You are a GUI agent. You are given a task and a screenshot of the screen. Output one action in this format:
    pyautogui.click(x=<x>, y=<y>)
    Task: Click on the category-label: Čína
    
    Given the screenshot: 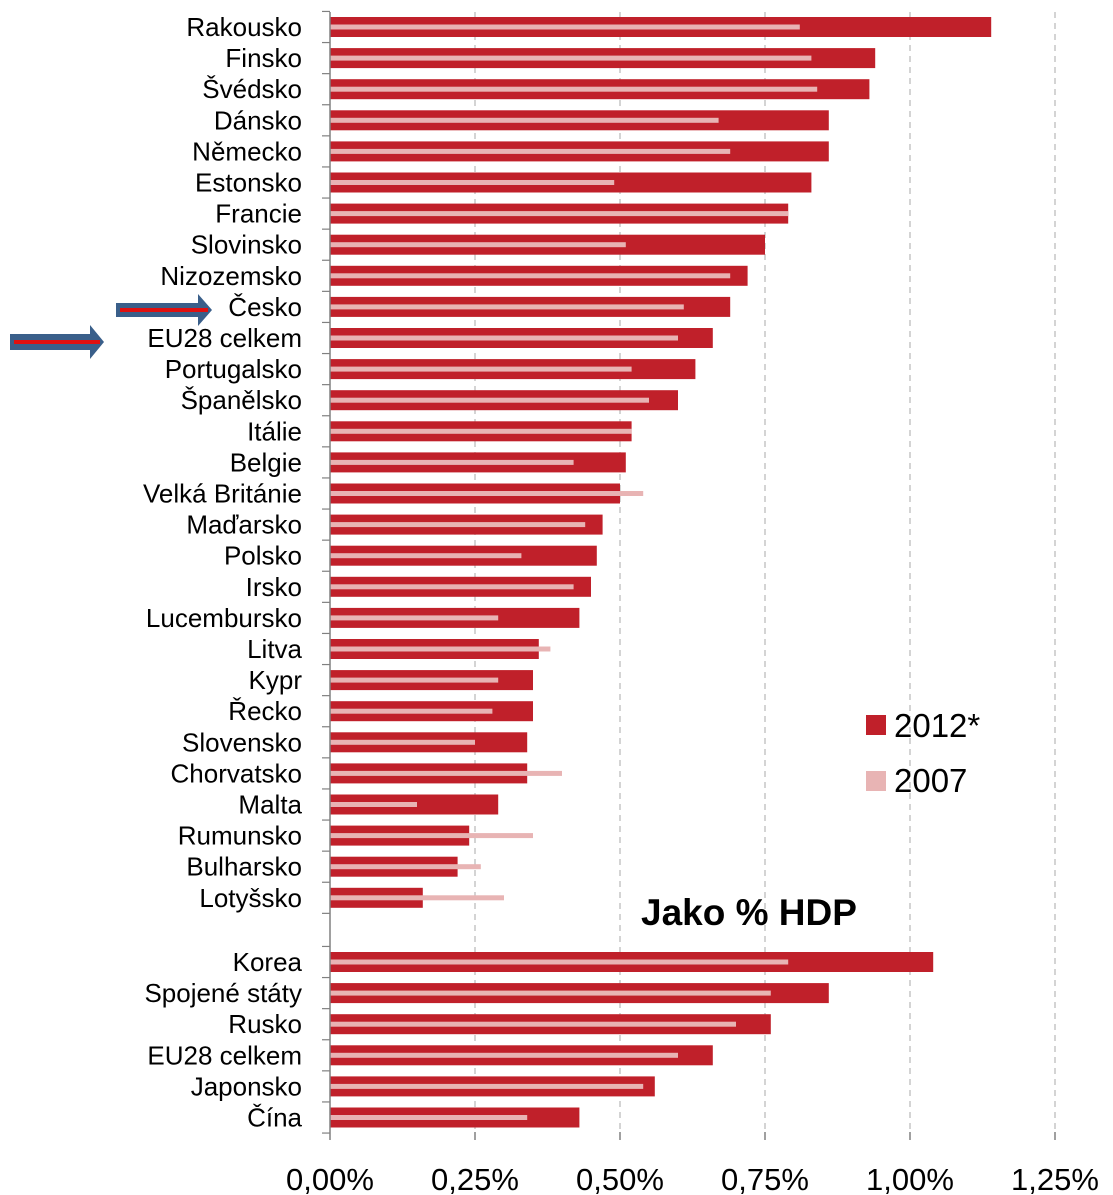 What is the action you would take?
    pyautogui.click(x=274, y=1118)
    